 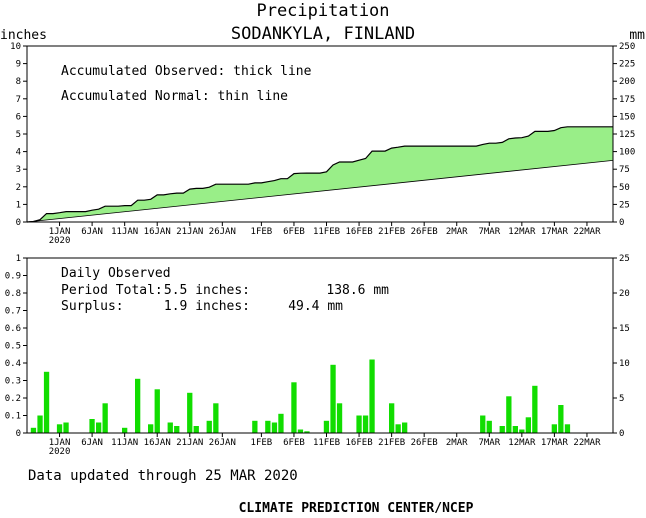 What do you see at coordinates (13, 364) in the screenshot?
I see `y-tick-label: 0.4` at bounding box center [13, 364].